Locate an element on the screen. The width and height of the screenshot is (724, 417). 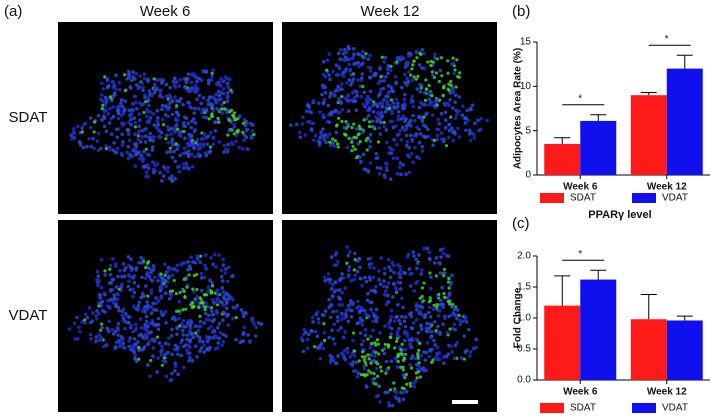
y-tick-label: 1.5 is located at coordinates (524, 287).